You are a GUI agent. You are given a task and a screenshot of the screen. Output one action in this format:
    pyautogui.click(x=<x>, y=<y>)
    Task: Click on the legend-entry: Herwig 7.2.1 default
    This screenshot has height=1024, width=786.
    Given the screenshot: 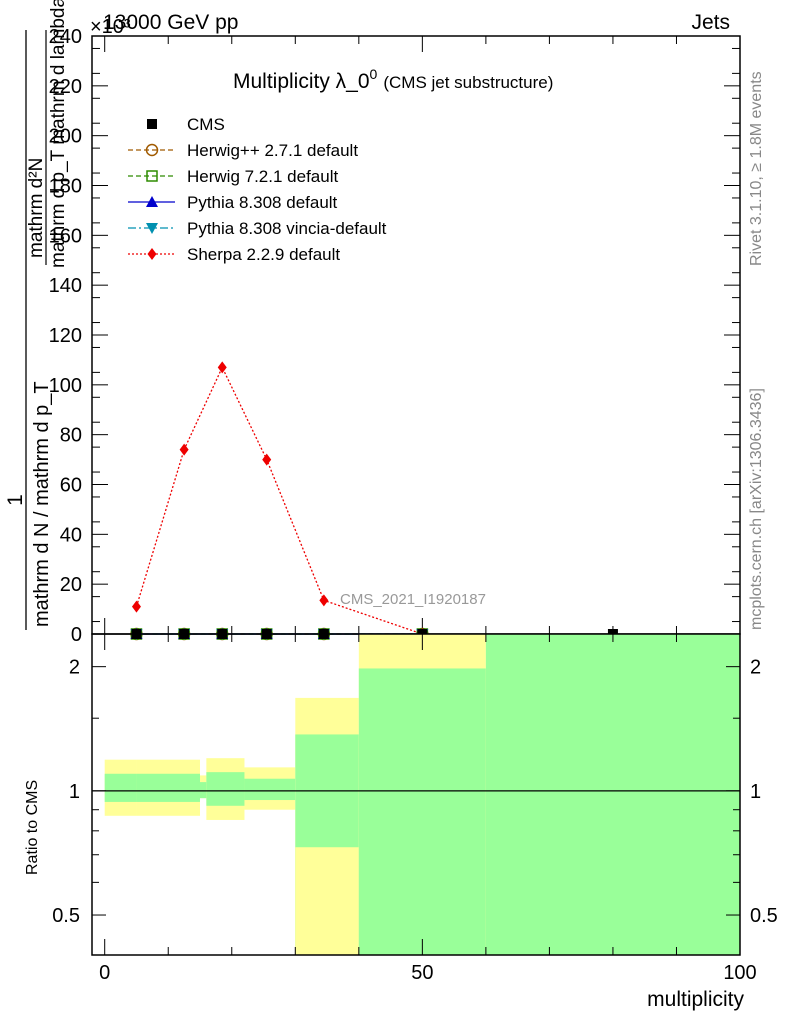 What is the action you would take?
    pyautogui.click(x=262, y=176)
    